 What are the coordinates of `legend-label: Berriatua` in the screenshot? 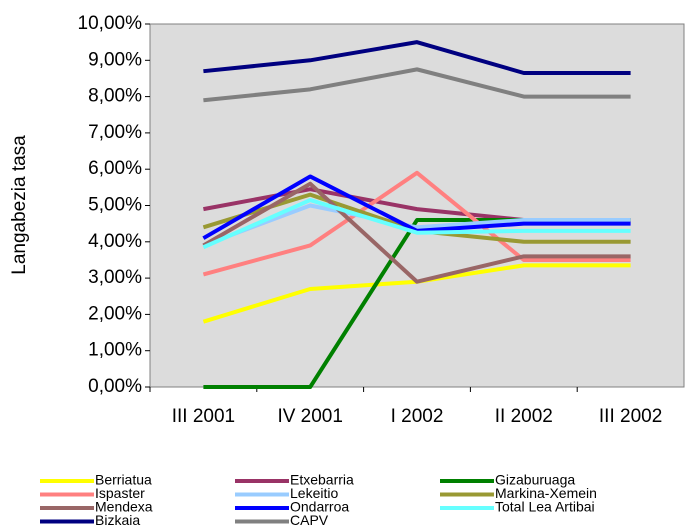 It's located at (123, 480).